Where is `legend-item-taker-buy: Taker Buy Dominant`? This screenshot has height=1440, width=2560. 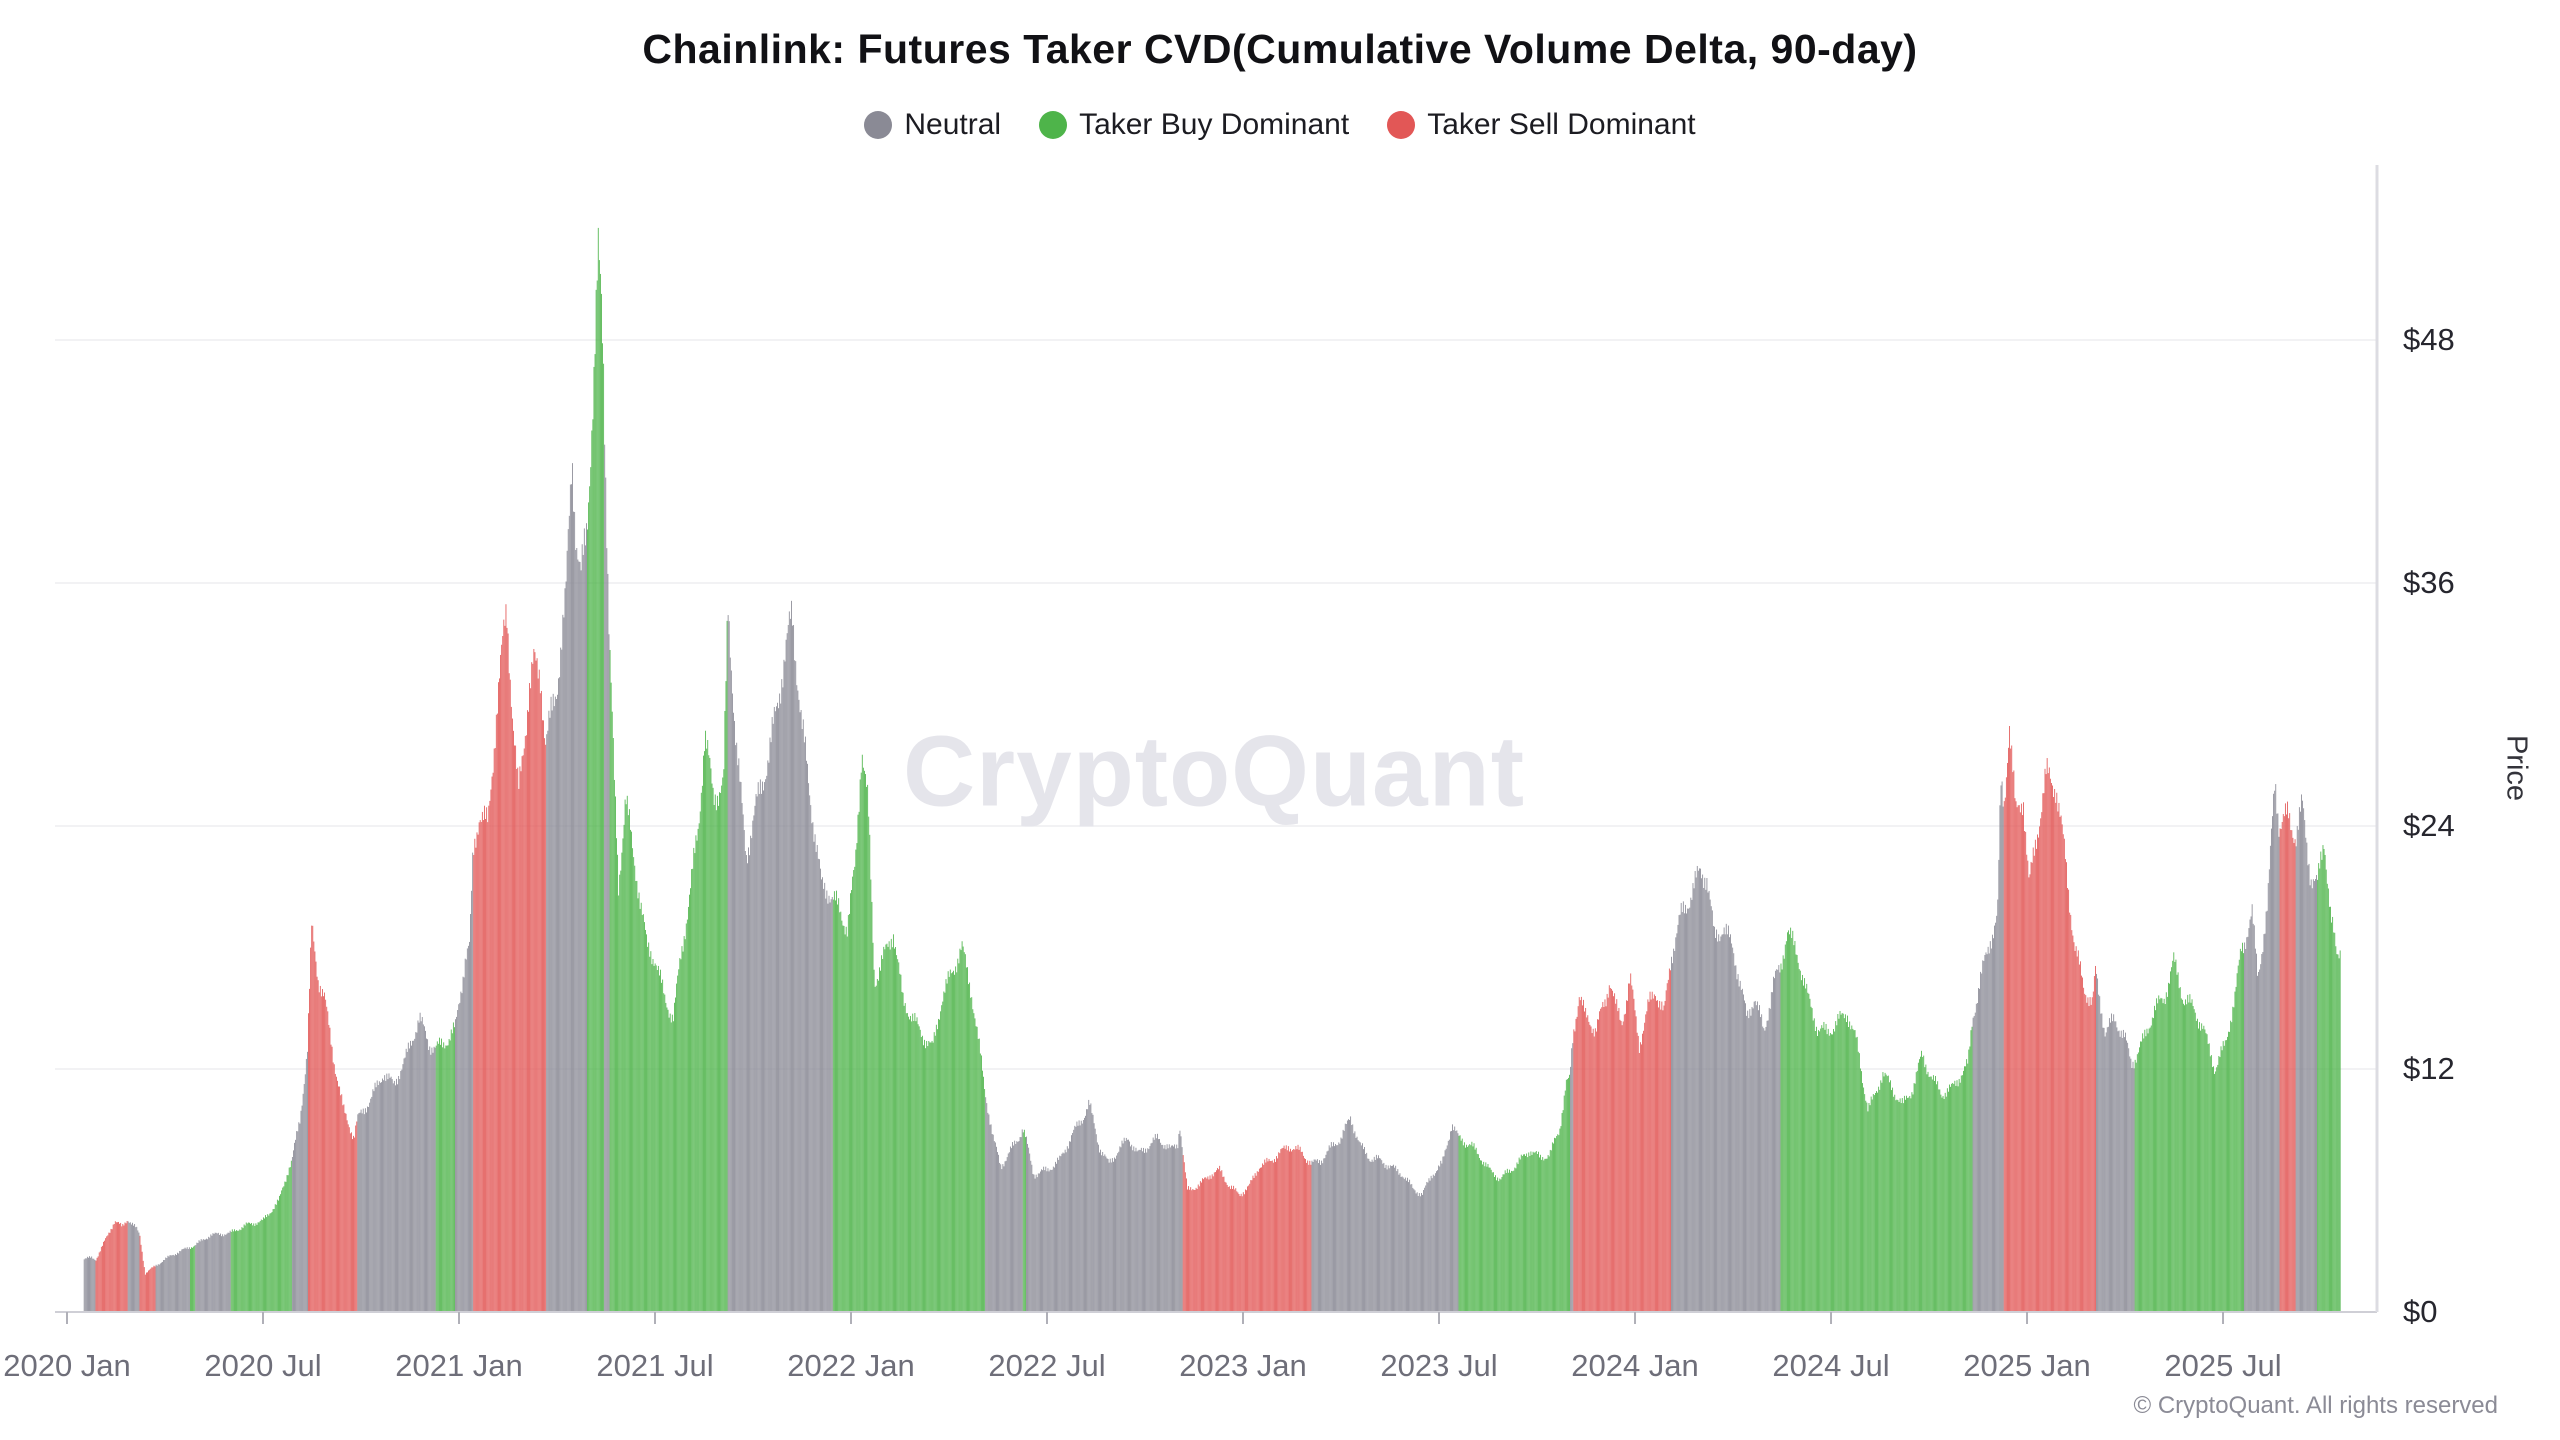 legend-item-taker-buy: Taker Buy Dominant is located at coordinates (1194, 125).